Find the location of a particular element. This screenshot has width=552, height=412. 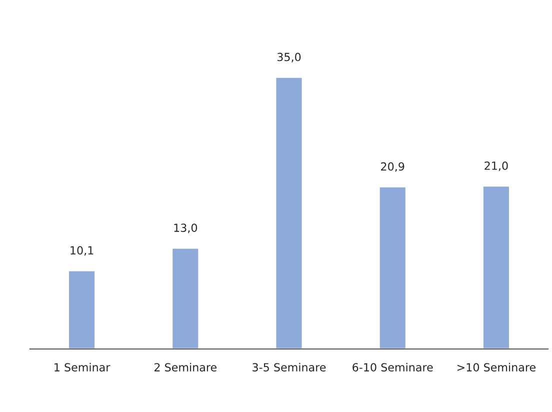

x-tick-label: 2 Seminare is located at coordinates (185, 367).